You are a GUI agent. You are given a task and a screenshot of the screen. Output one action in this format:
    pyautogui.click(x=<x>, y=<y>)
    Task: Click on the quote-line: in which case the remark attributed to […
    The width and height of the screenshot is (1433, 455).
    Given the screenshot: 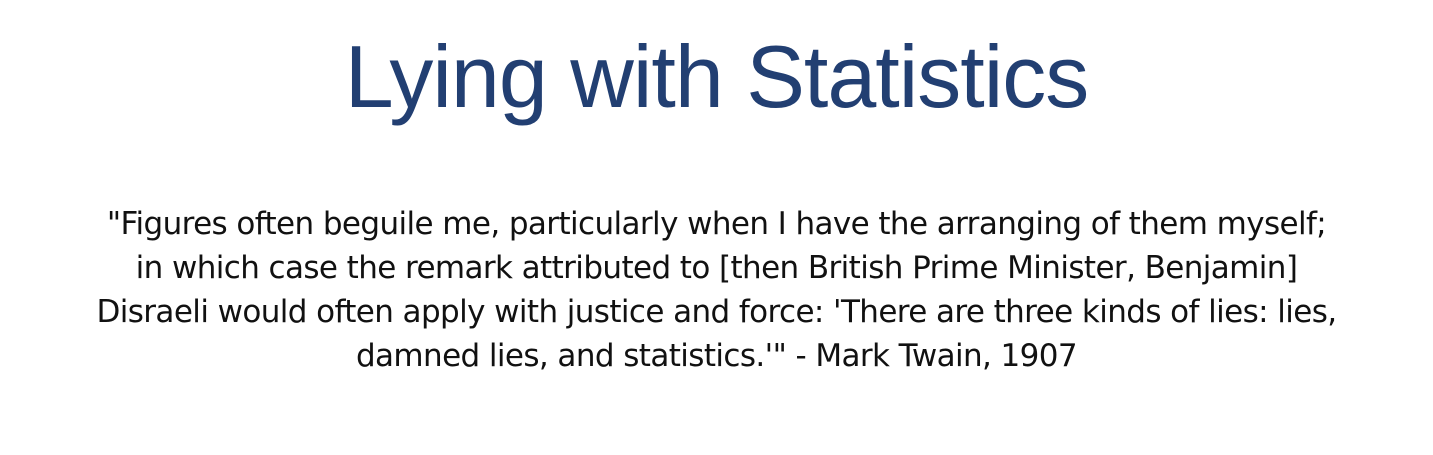 What is the action you would take?
    pyautogui.click(x=716, y=268)
    